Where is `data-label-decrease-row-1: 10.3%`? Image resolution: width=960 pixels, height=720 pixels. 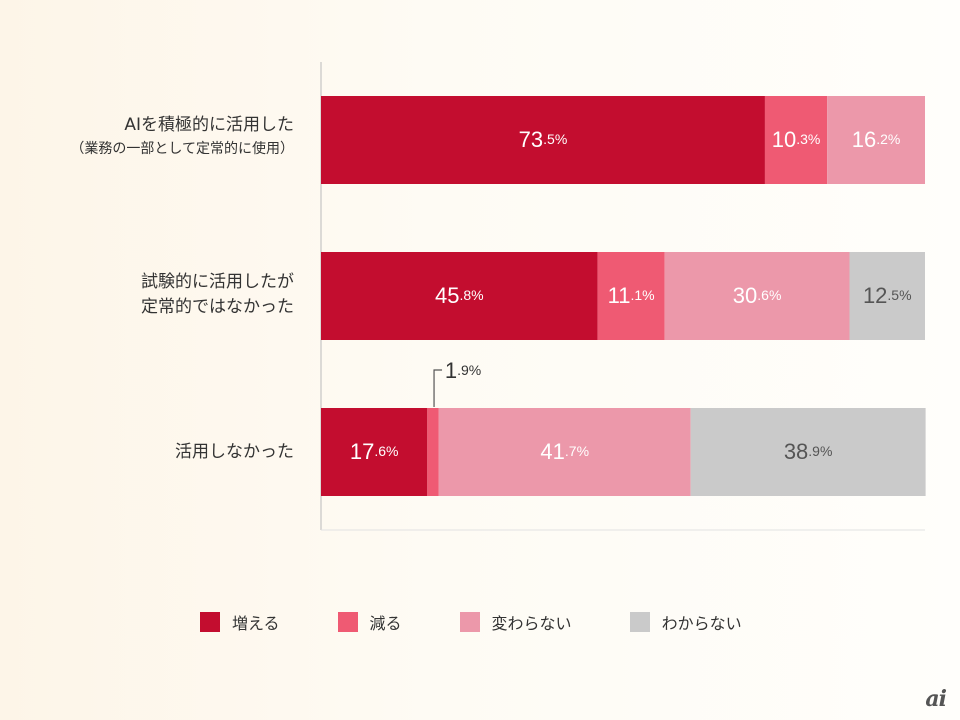
data-label-decrease-row-1: 10.3% is located at coordinates (796, 139).